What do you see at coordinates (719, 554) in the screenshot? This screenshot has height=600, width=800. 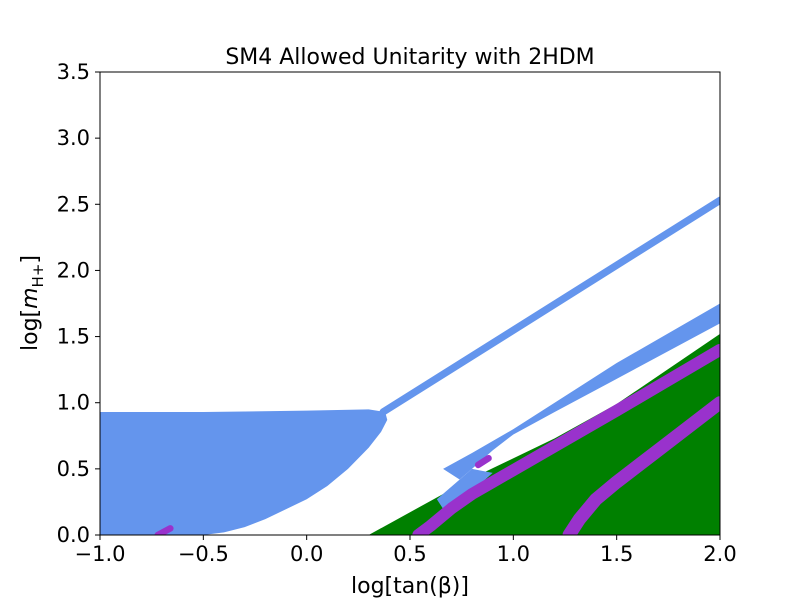 I see `x-tick-label: 2.0` at bounding box center [719, 554].